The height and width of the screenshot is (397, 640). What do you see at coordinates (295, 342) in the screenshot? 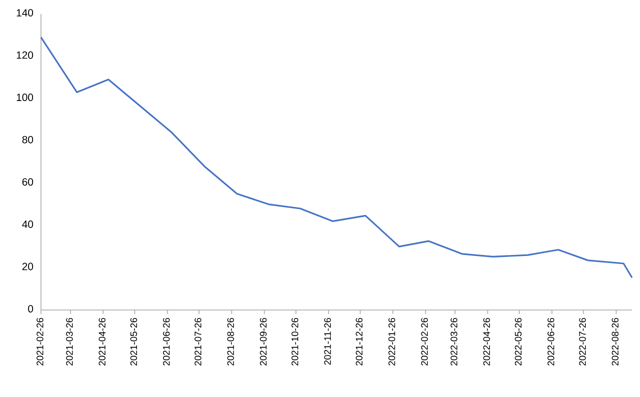
I see `x-tick-label: 2021-10-26` at bounding box center [295, 342].